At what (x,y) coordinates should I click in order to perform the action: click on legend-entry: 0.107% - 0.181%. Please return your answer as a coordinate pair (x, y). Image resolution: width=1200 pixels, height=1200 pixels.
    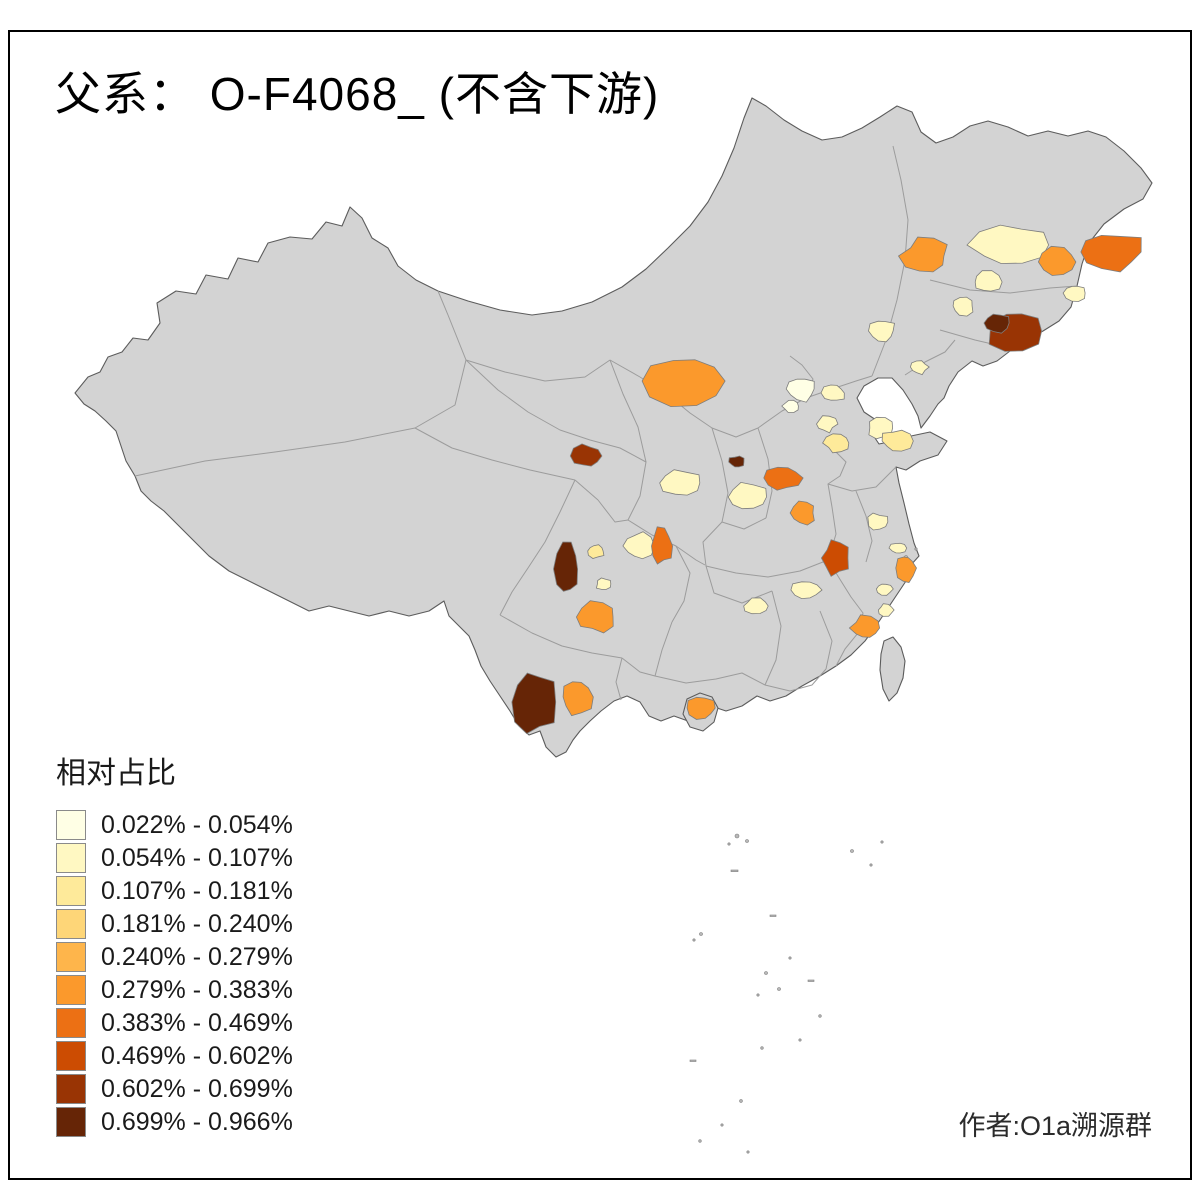
    Looking at the image, I should click on (174, 891).